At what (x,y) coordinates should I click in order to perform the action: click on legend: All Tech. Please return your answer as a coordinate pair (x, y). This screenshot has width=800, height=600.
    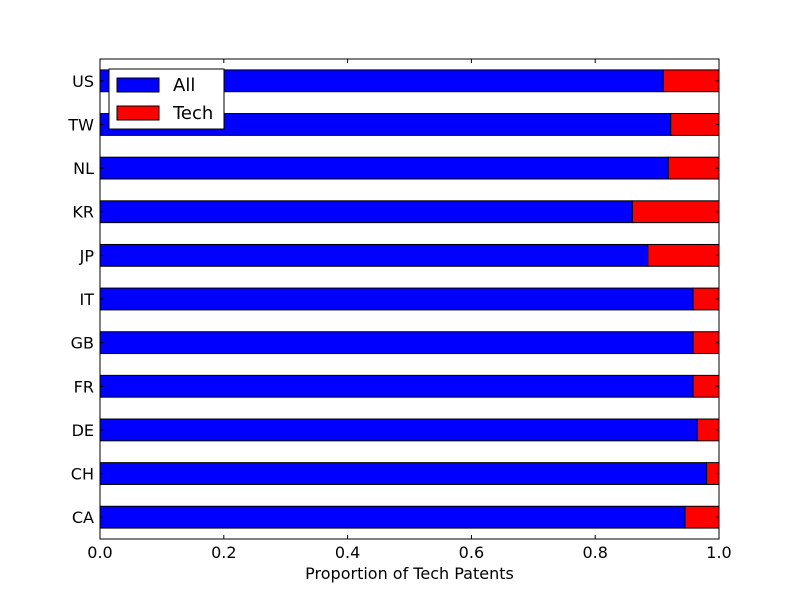
    Looking at the image, I should click on (166, 99).